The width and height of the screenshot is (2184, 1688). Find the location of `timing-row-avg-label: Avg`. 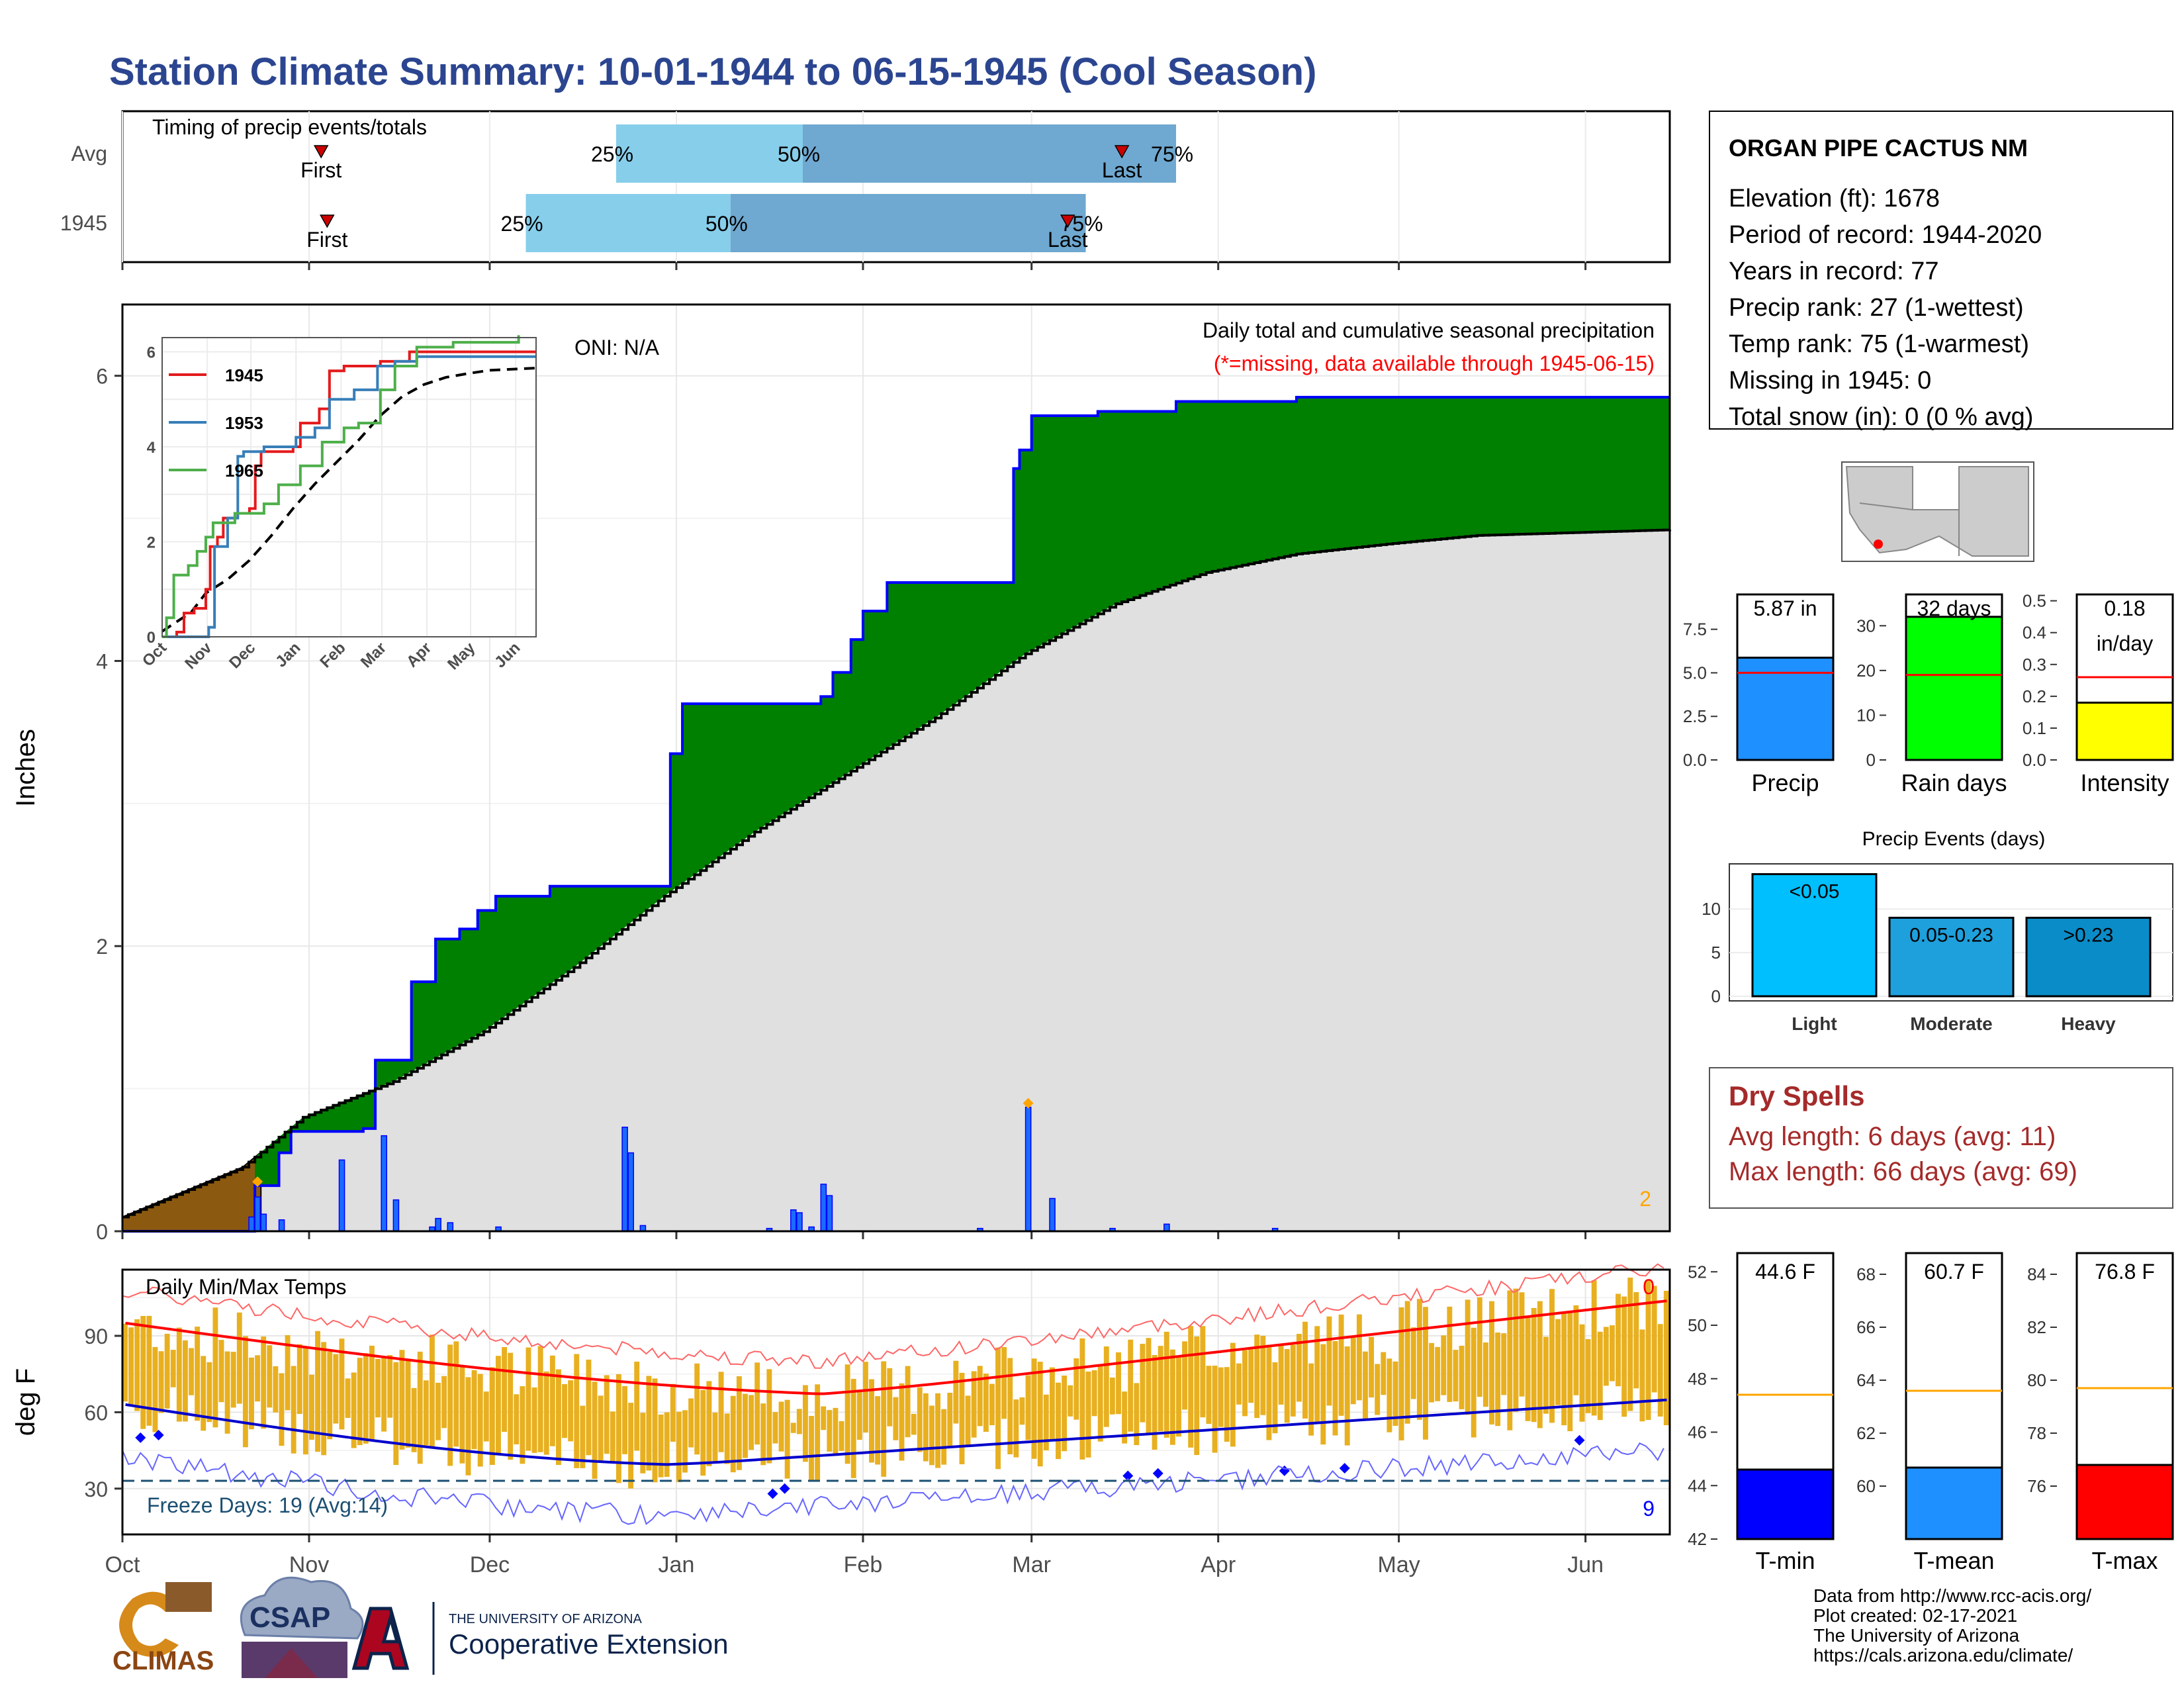

timing-row-avg-label: Avg is located at coordinates (89, 153).